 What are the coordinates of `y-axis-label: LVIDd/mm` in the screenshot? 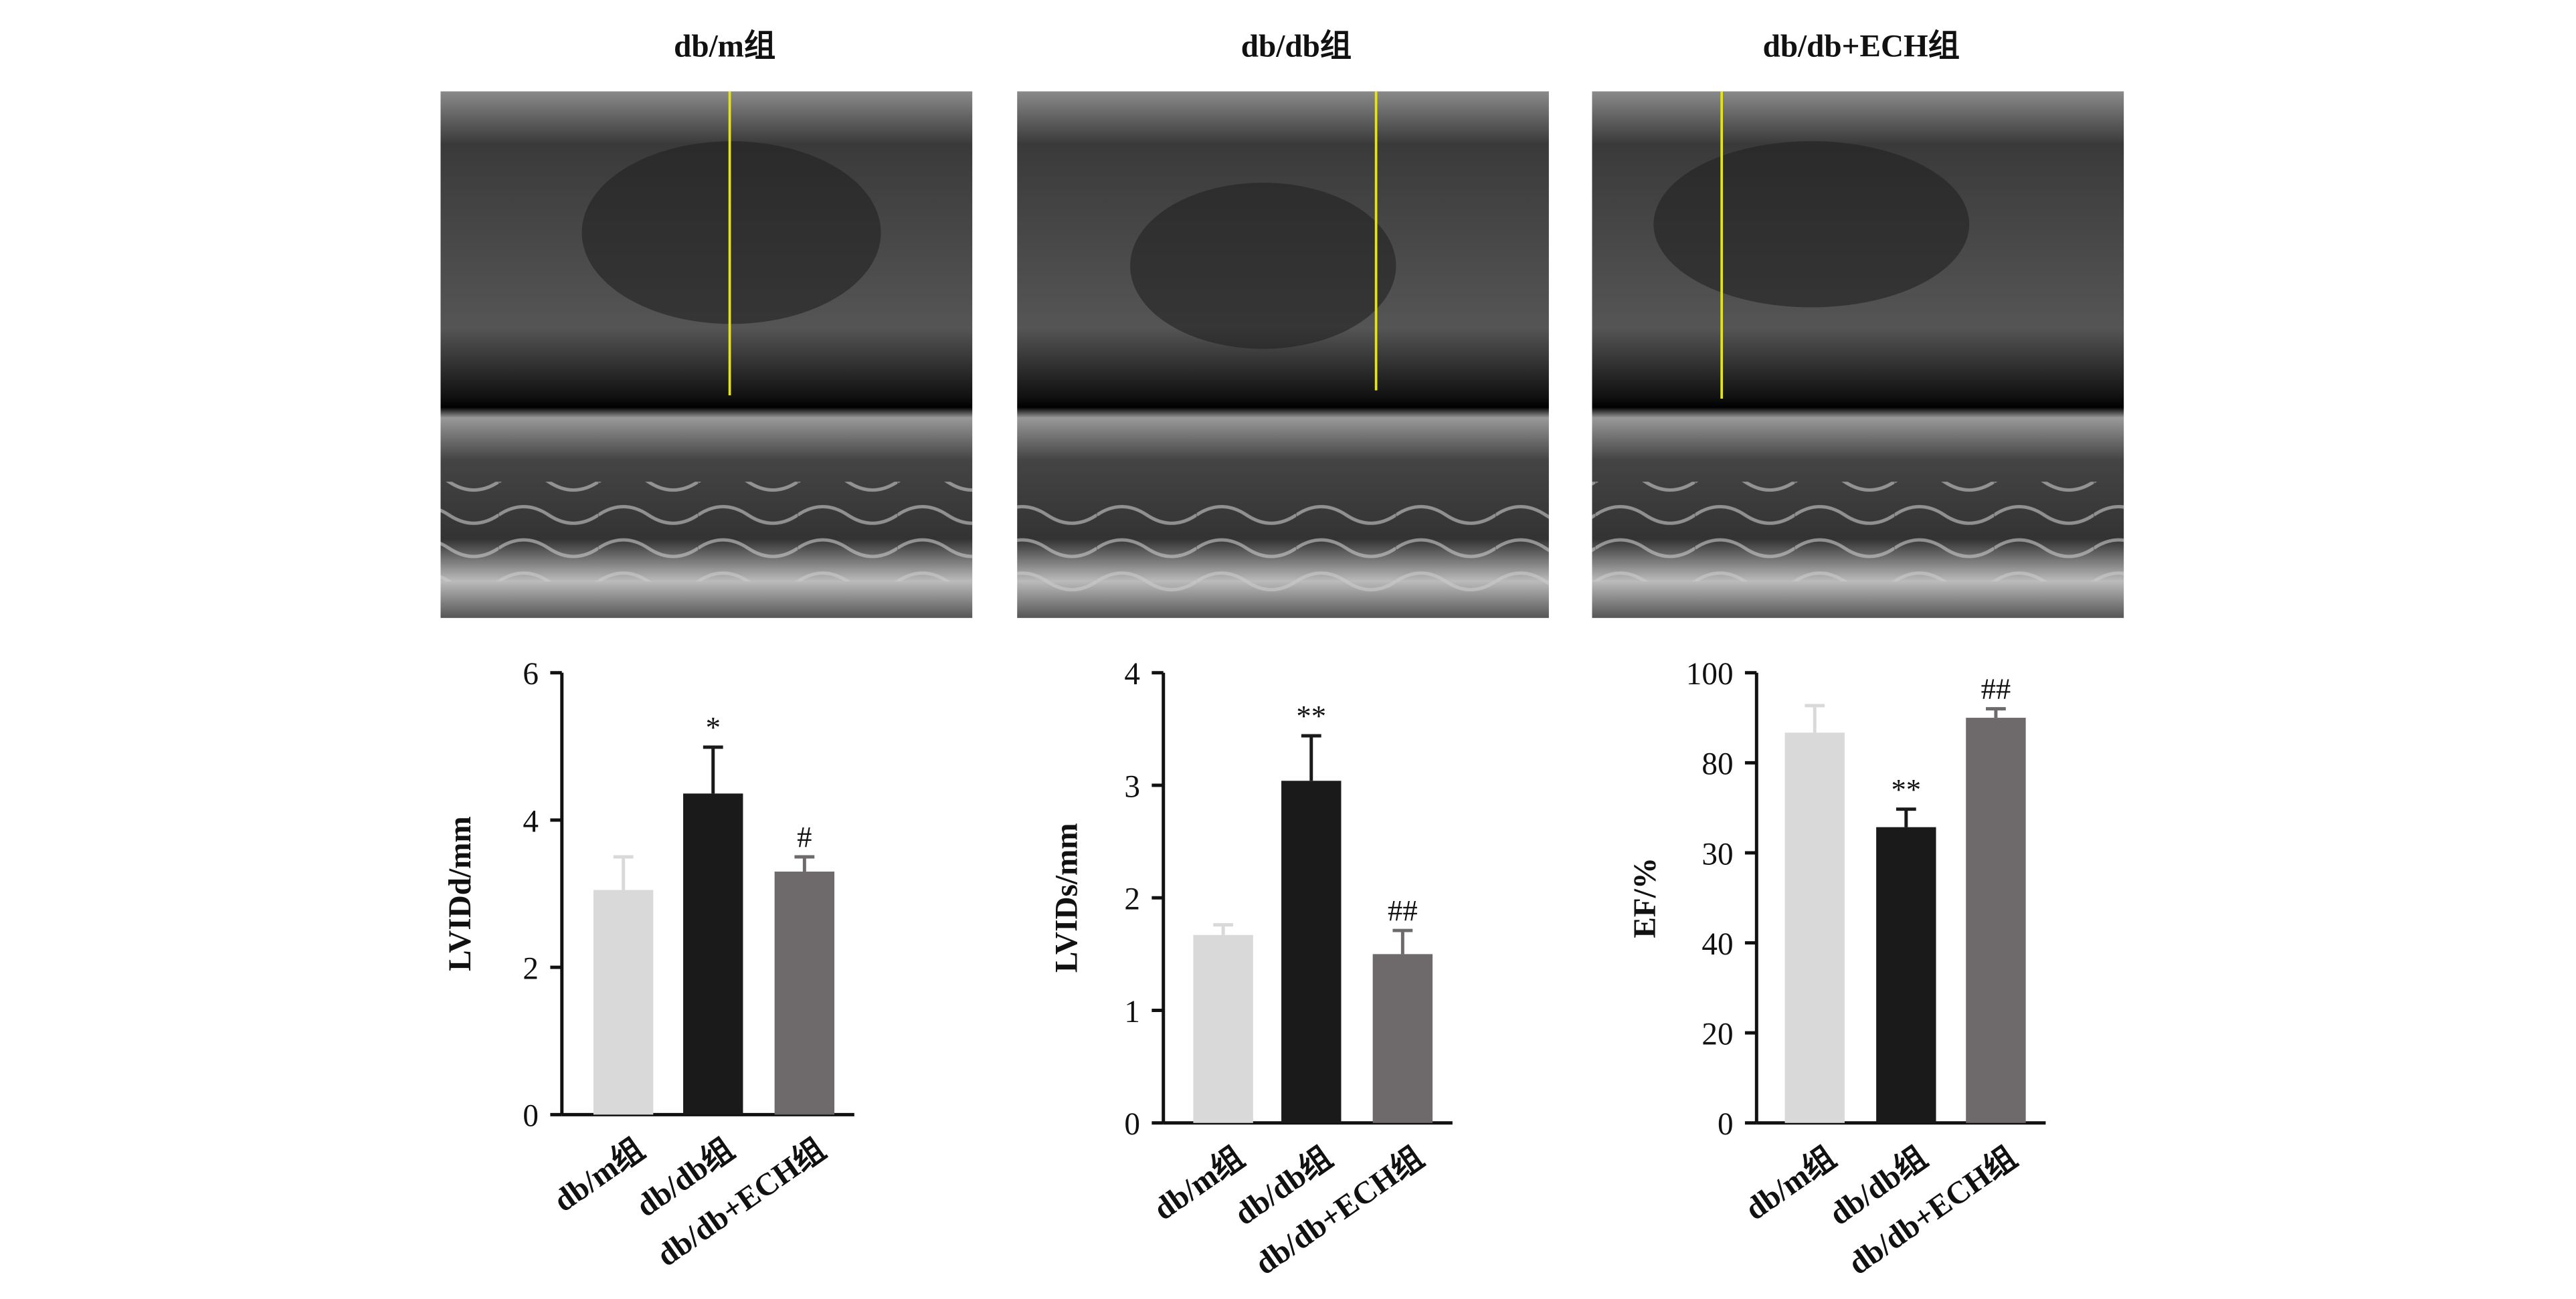 It's located at (461, 894).